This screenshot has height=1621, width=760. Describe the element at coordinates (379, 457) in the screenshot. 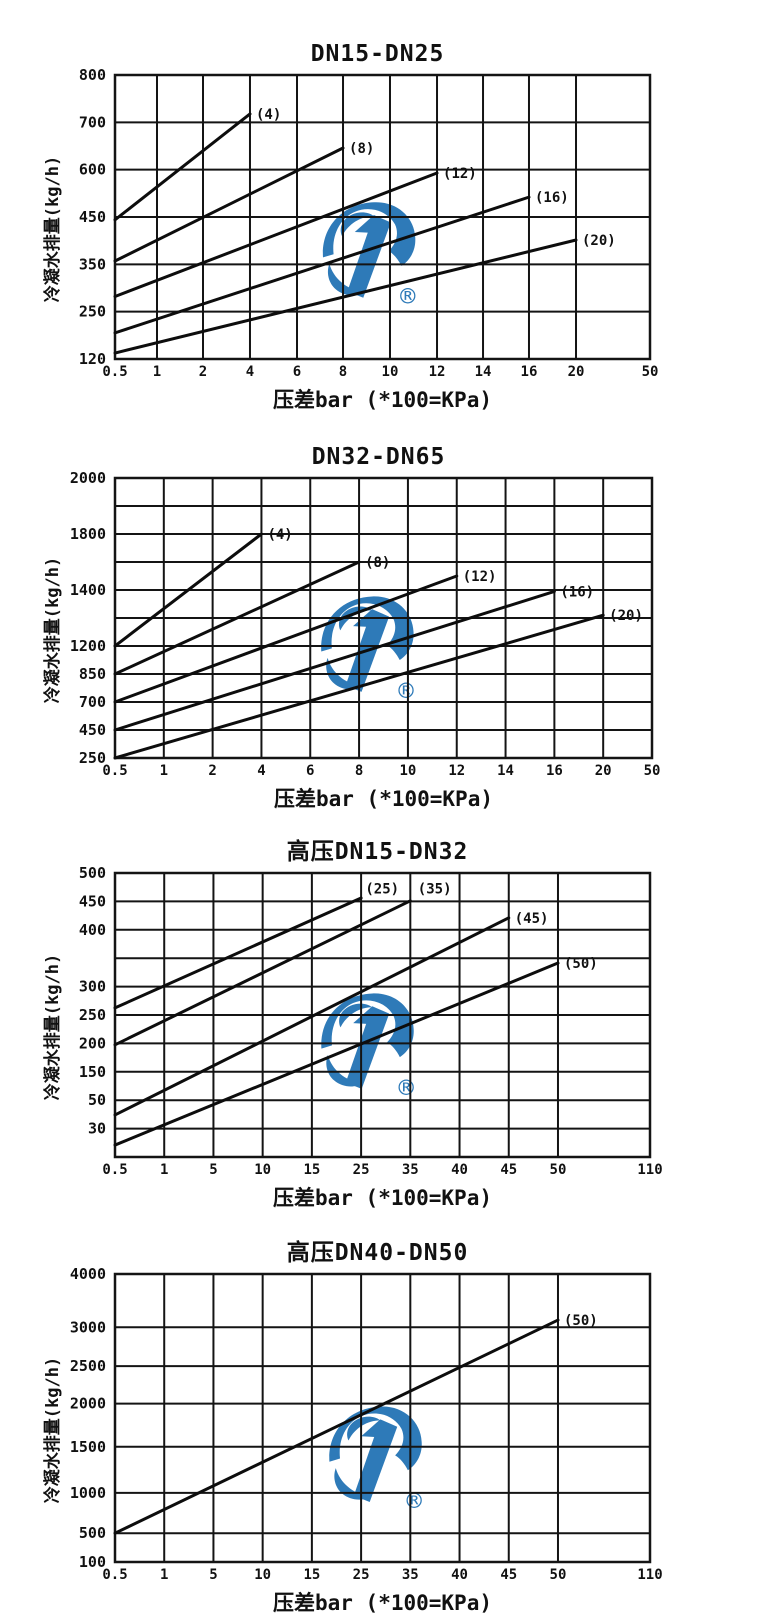

I see `chart-title: DN32-DN65` at that location.